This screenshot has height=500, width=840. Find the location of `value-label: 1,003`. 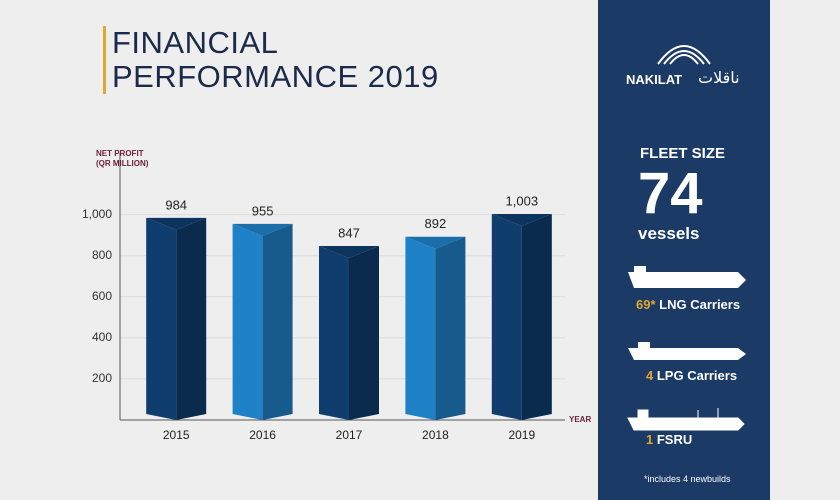

value-label: 1,003 is located at coordinates (522, 200).